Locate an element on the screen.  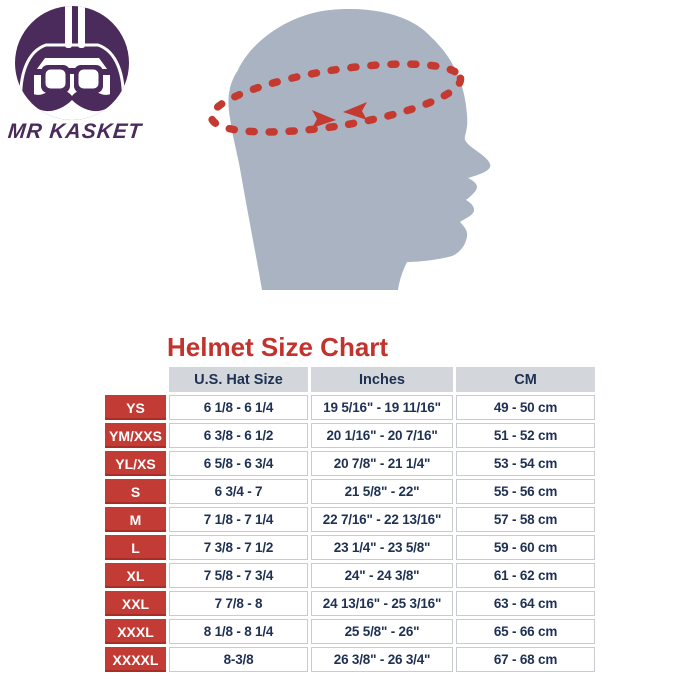
table-cell: 63 - 64 cm is located at coordinates (525, 603).